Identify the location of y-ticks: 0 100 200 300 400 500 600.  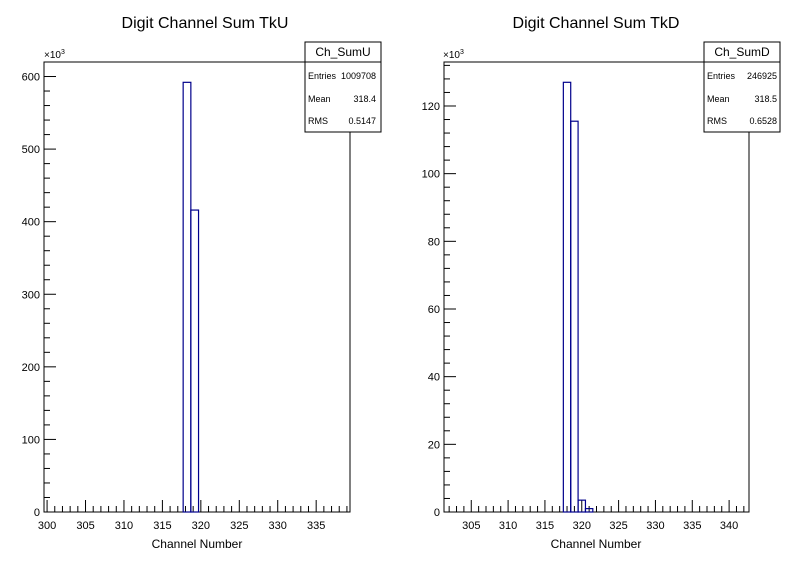
(39, 290).